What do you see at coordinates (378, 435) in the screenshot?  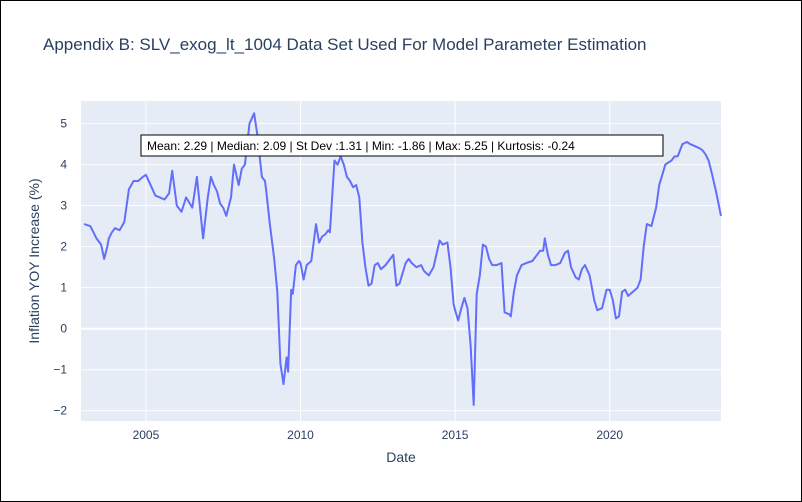 I see `x-tick-labels: 2005 2010 2015 2020` at bounding box center [378, 435].